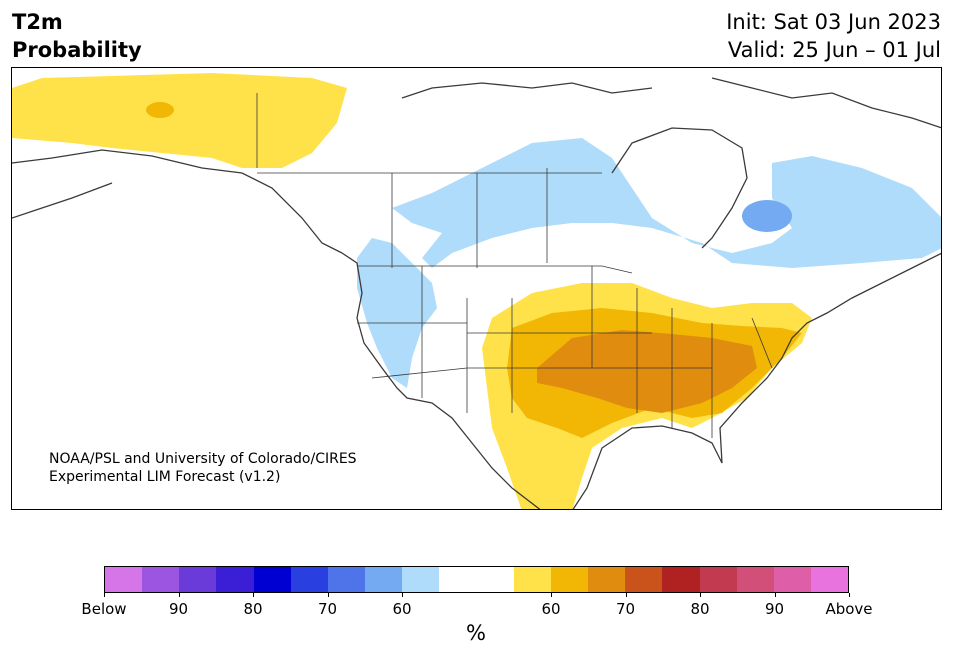 This screenshot has height=659, width=953. I want to click on colorbar-tick-label: Above, so click(849, 609).